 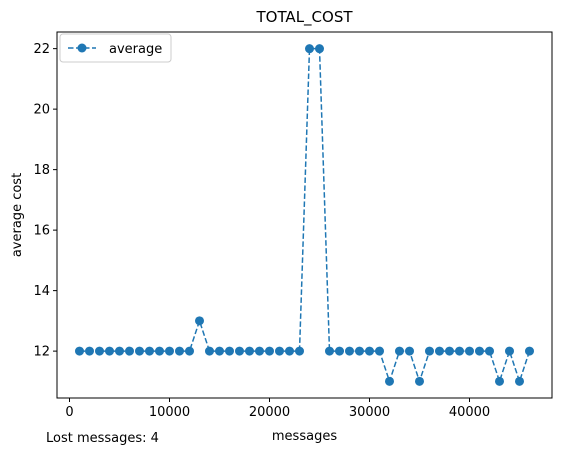 What do you see at coordinates (102, 438) in the screenshot?
I see `lost-messages-note: Lost messages: 4` at bounding box center [102, 438].